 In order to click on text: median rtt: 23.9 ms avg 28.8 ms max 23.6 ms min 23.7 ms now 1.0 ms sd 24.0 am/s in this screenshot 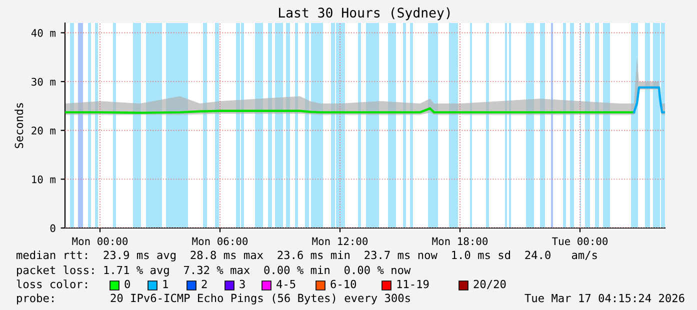, I will do `click(306, 256)`.